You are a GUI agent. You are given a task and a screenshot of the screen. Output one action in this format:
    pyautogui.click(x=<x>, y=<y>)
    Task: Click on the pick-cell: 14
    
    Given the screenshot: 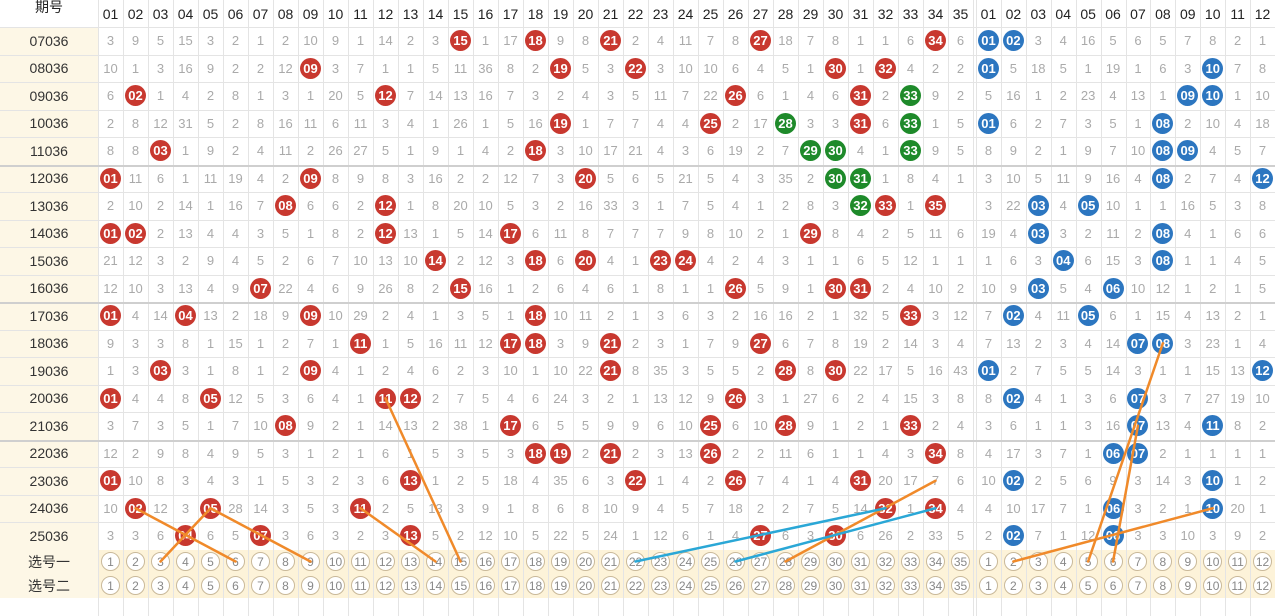 What is the action you would take?
    pyautogui.click(x=435, y=562)
    